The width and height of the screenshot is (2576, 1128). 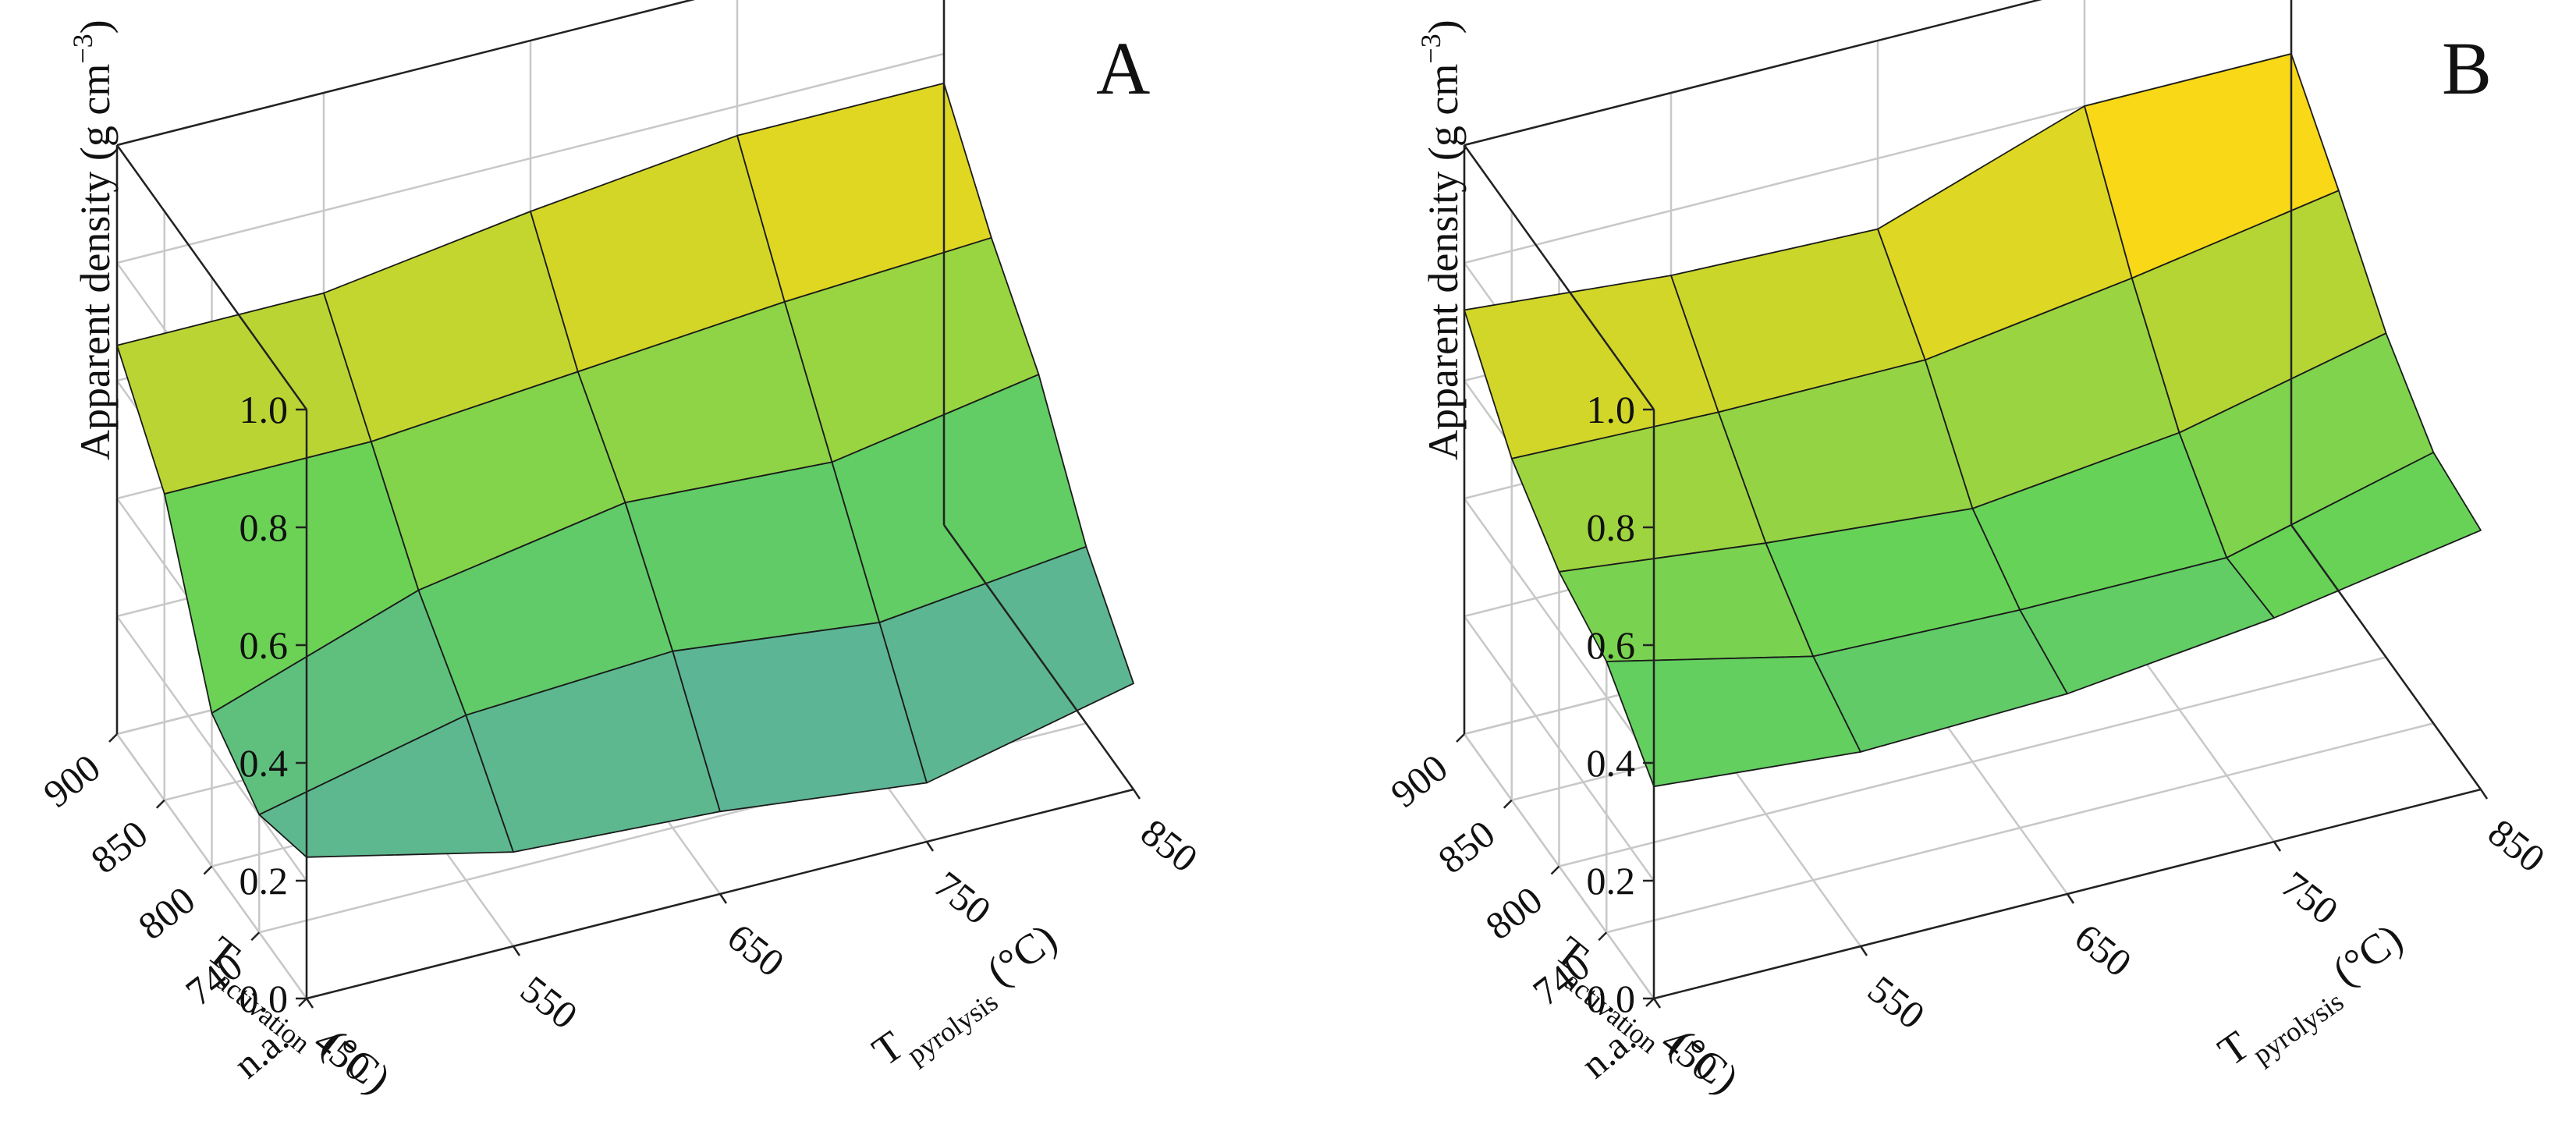 What do you see at coordinates (530, 158) in the screenshot?
I see `right-wall-gridline` at bounding box center [530, 158].